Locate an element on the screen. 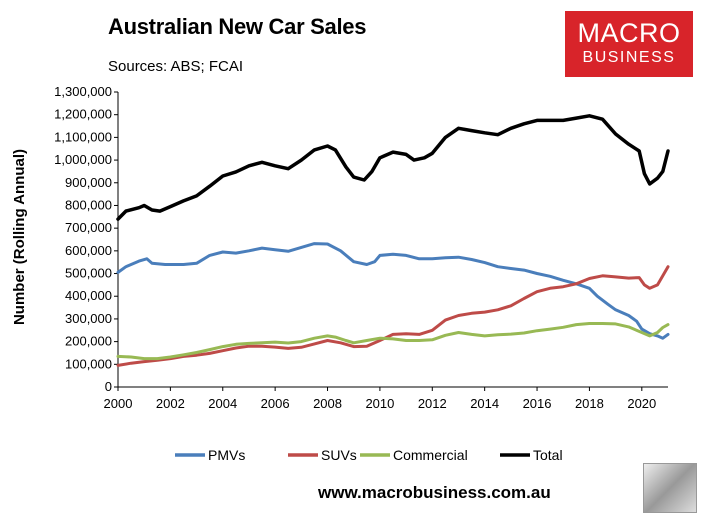  x-tick-label: 2008 is located at coordinates (327, 403).